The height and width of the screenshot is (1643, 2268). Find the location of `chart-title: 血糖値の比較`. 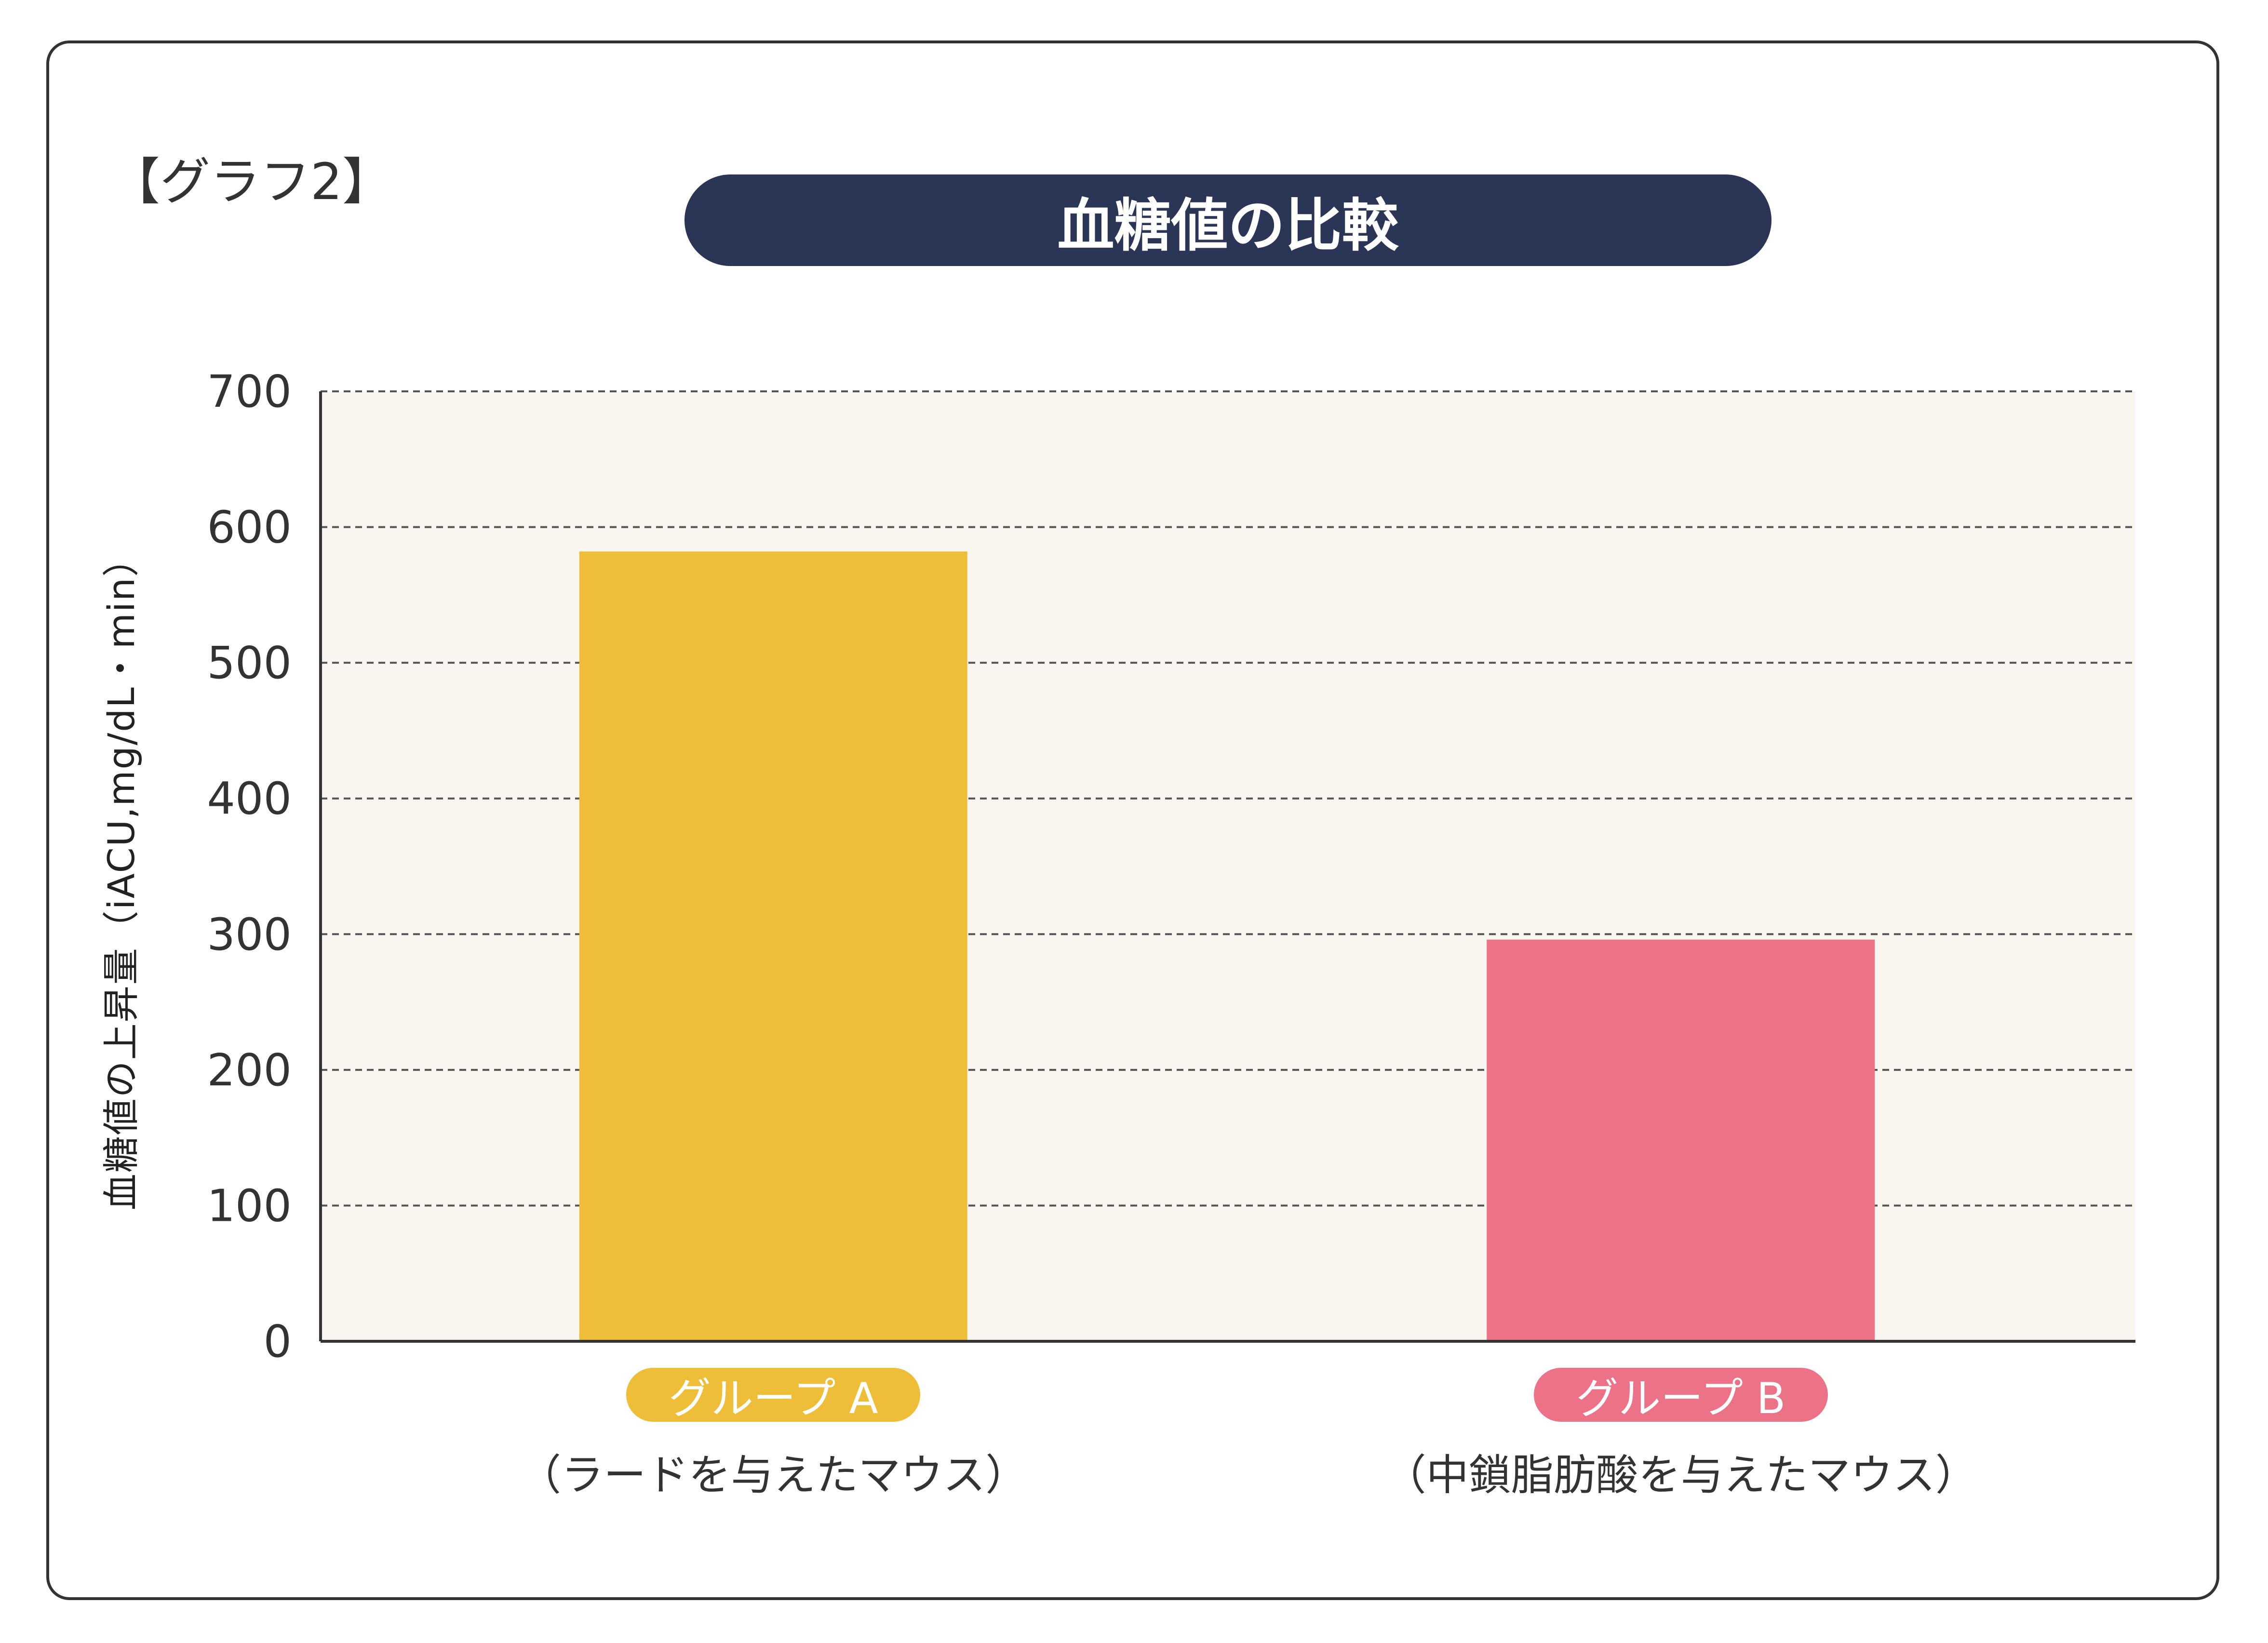

chart-title: 血糖値の比較 is located at coordinates (1227, 220).